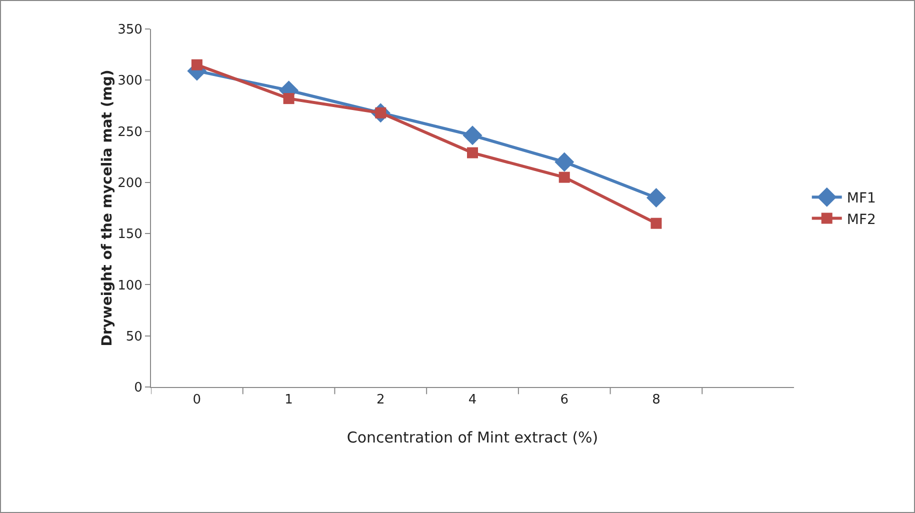  What do you see at coordinates (134, 336) in the screenshot?
I see `y-tick-label: 50` at bounding box center [134, 336].